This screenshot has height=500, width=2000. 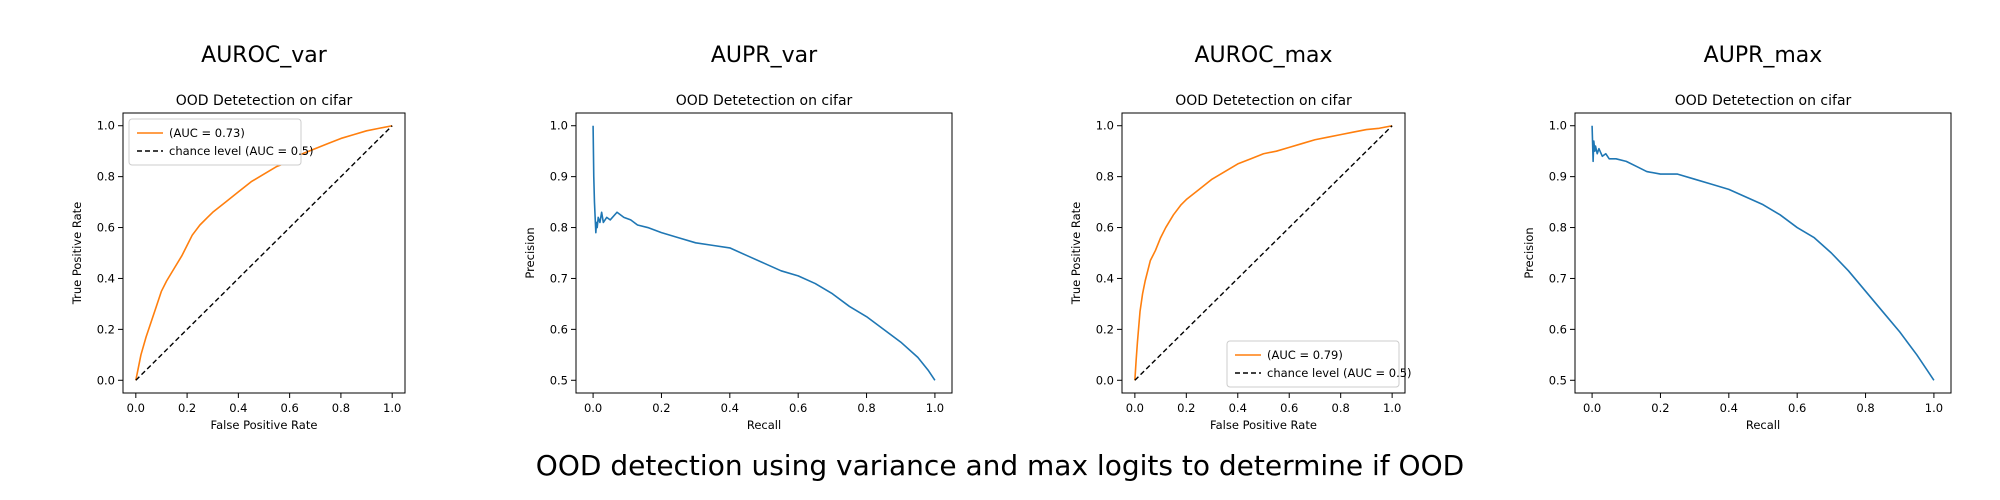 I want to click on column-title: AUPR_var, so click(x=764, y=55).